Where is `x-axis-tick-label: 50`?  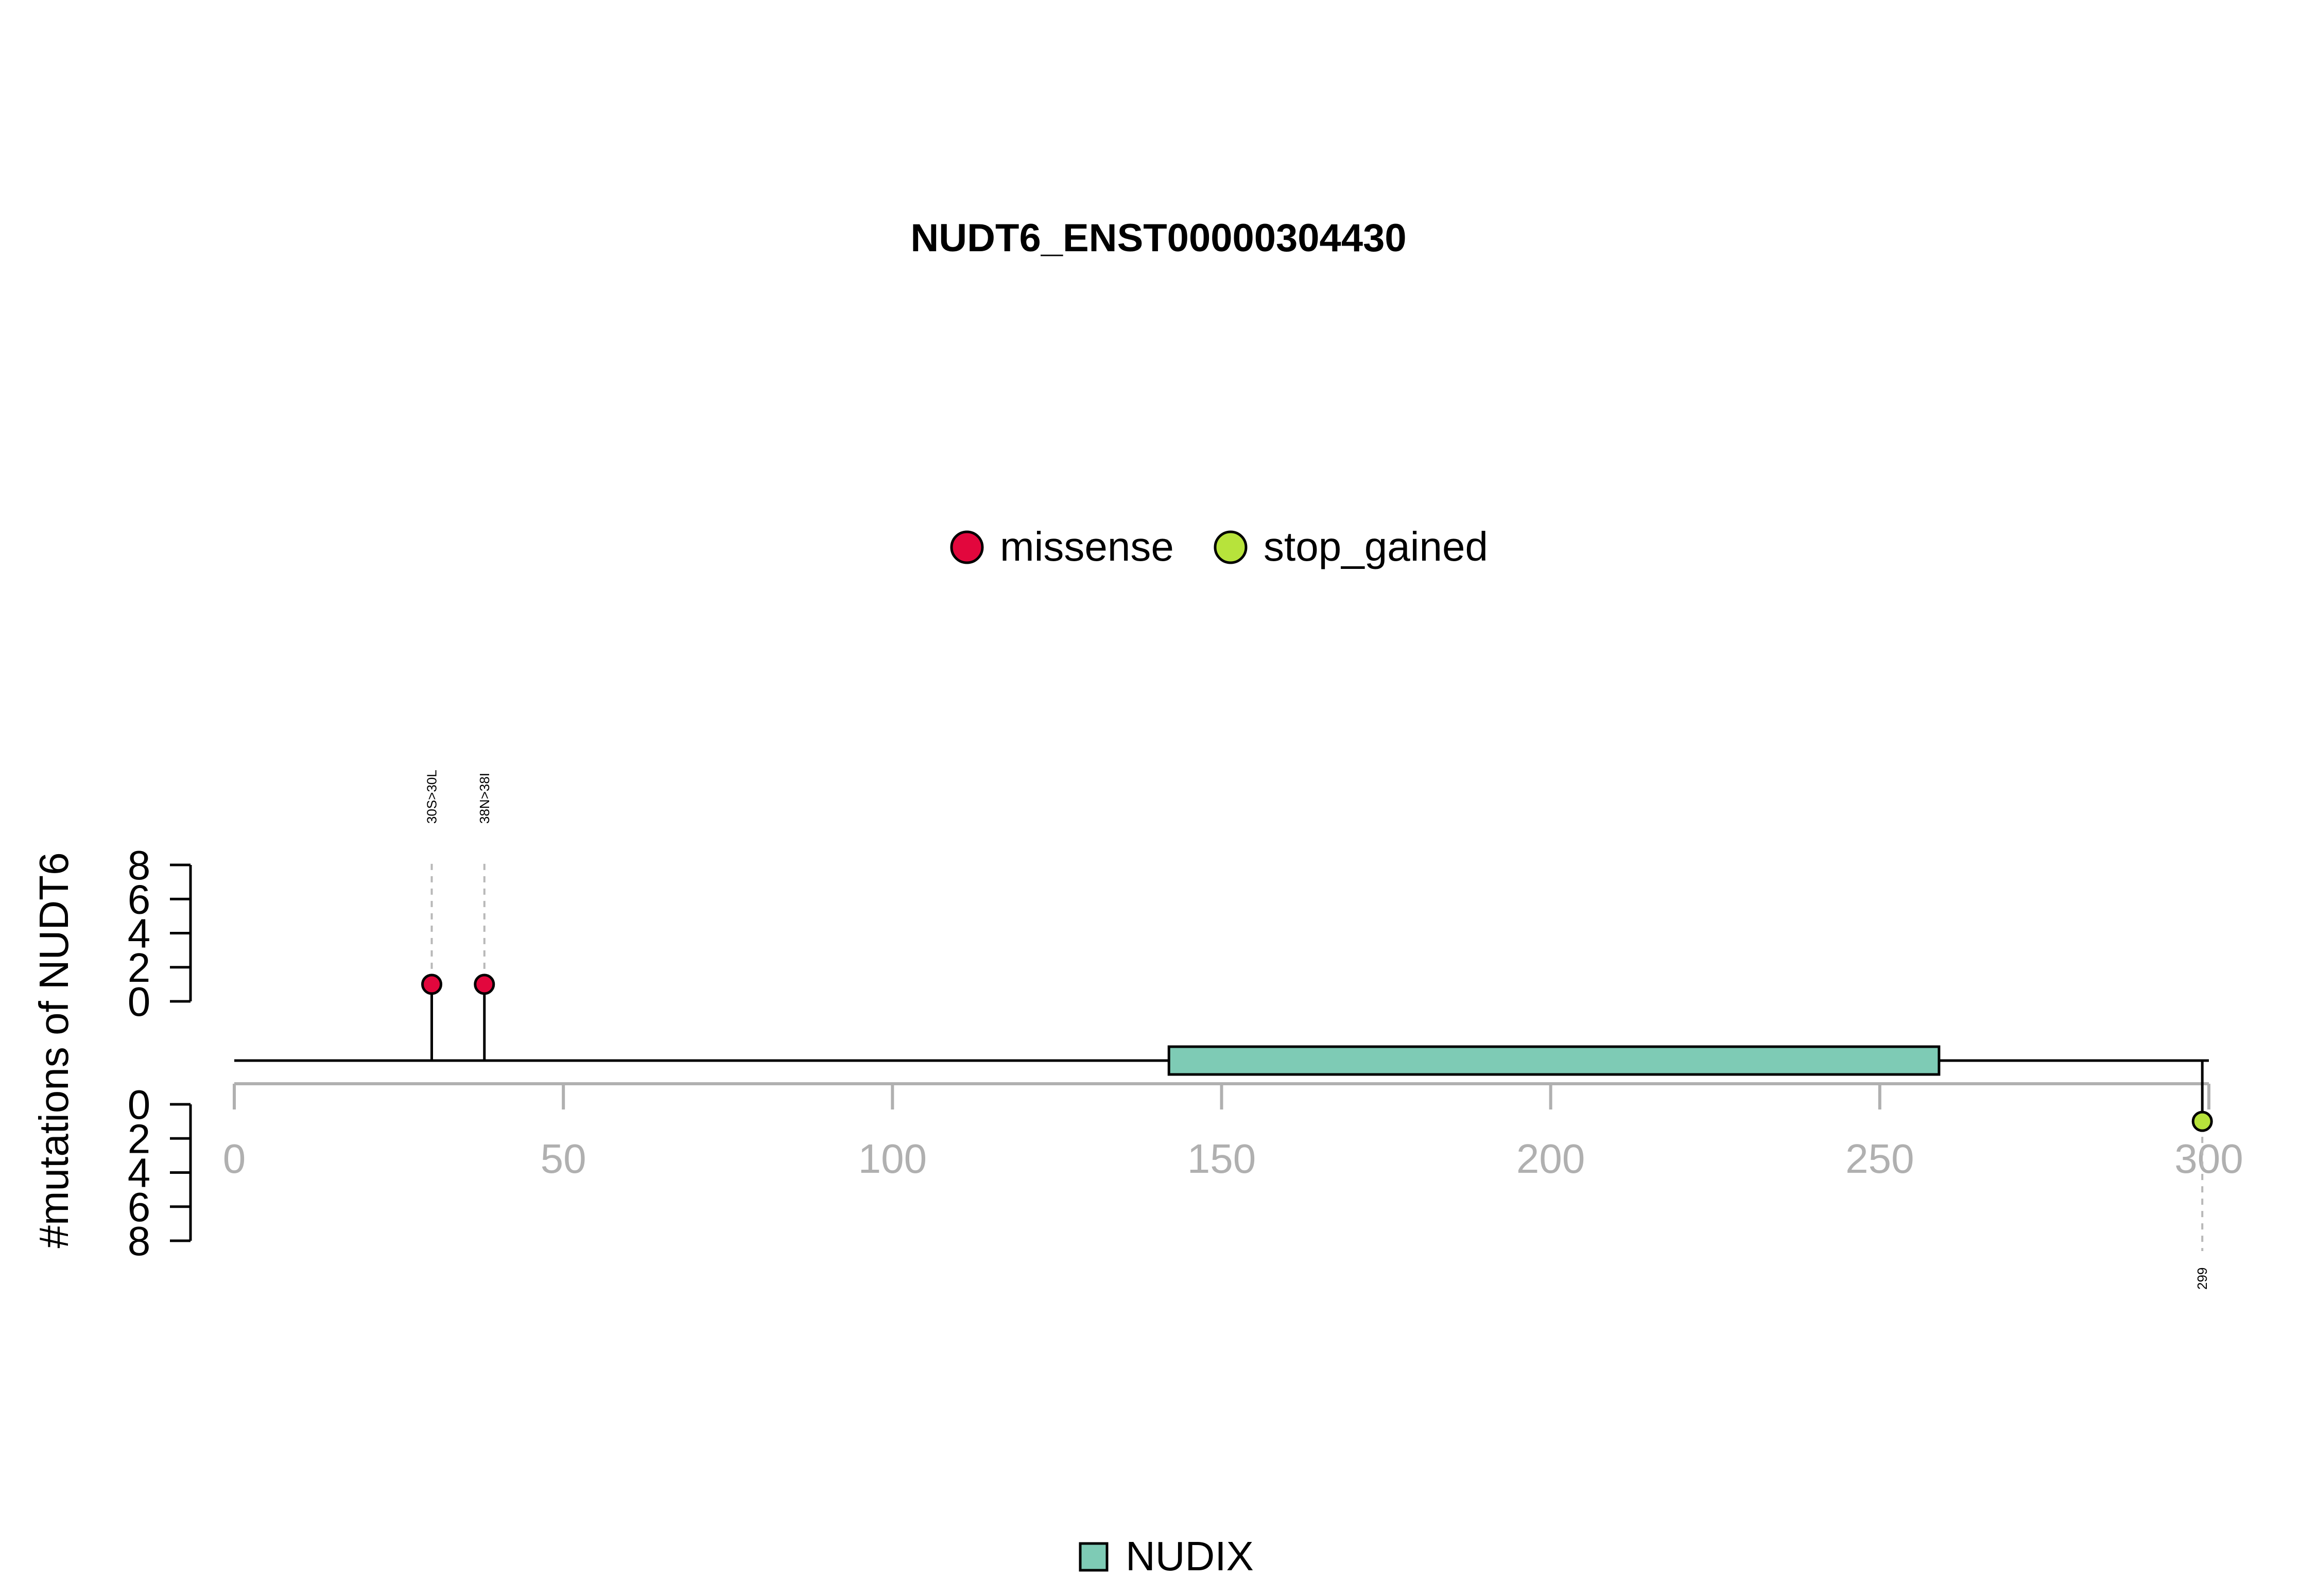 x-axis-tick-label: 50 is located at coordinates (563, 1159).